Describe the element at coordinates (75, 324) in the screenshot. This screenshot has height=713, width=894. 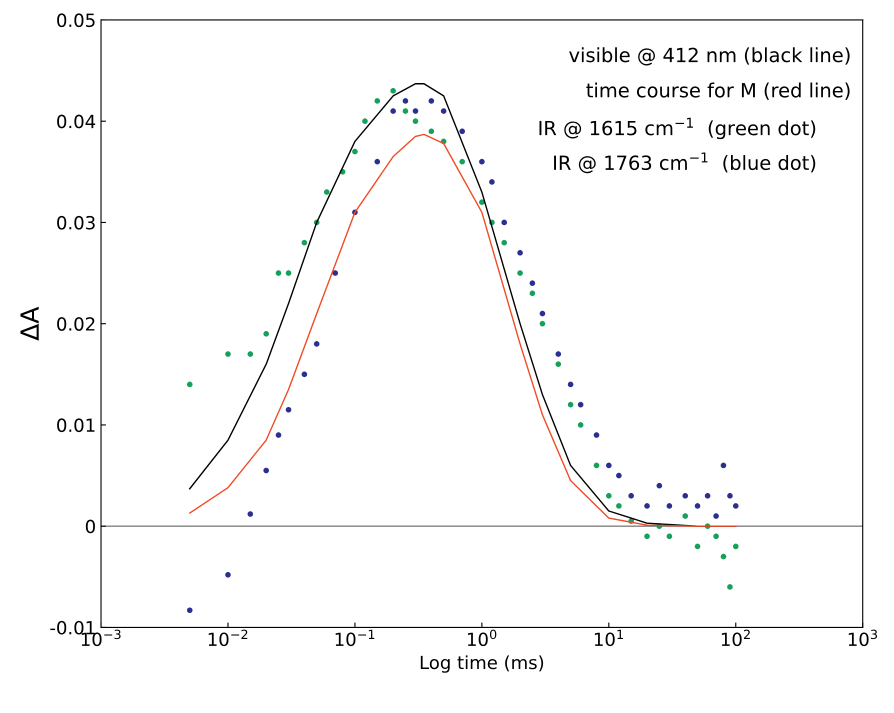
I see `y-tick-label: 0.02` at that location.